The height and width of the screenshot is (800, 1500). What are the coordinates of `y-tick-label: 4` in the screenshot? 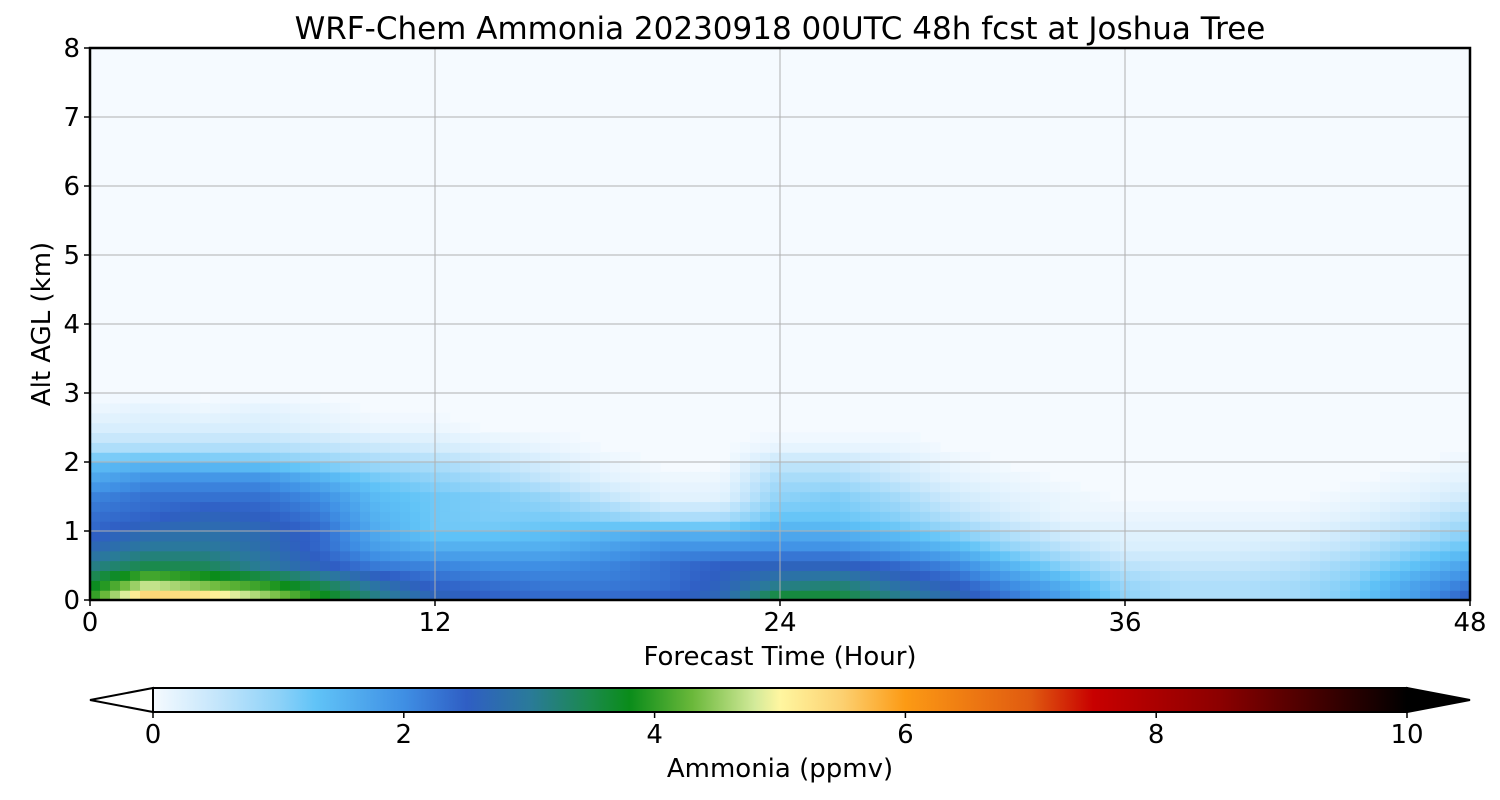 It's located at (71, 325).